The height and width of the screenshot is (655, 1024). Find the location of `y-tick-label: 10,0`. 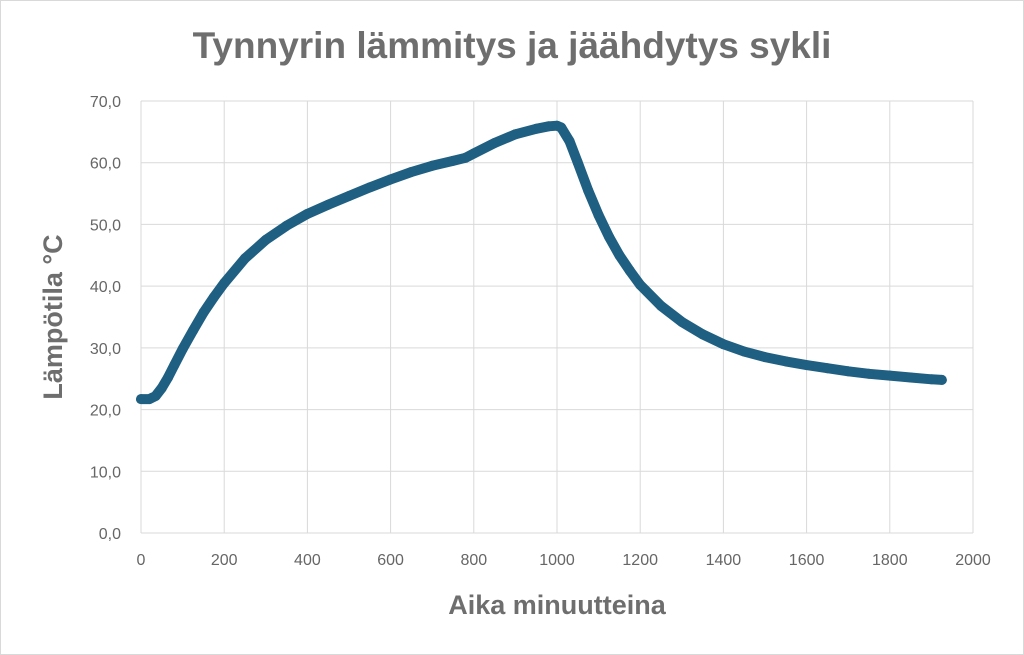

y-tick-label: 10,0 is located at coordinates (105, 472).